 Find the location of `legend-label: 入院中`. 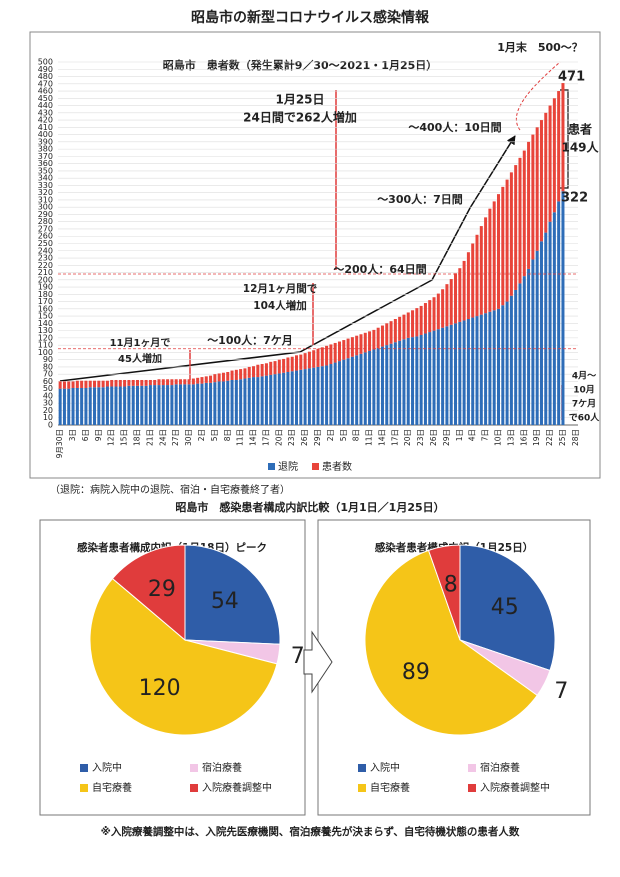

legend-label: 入院中 is located at coordinates (107, 767).